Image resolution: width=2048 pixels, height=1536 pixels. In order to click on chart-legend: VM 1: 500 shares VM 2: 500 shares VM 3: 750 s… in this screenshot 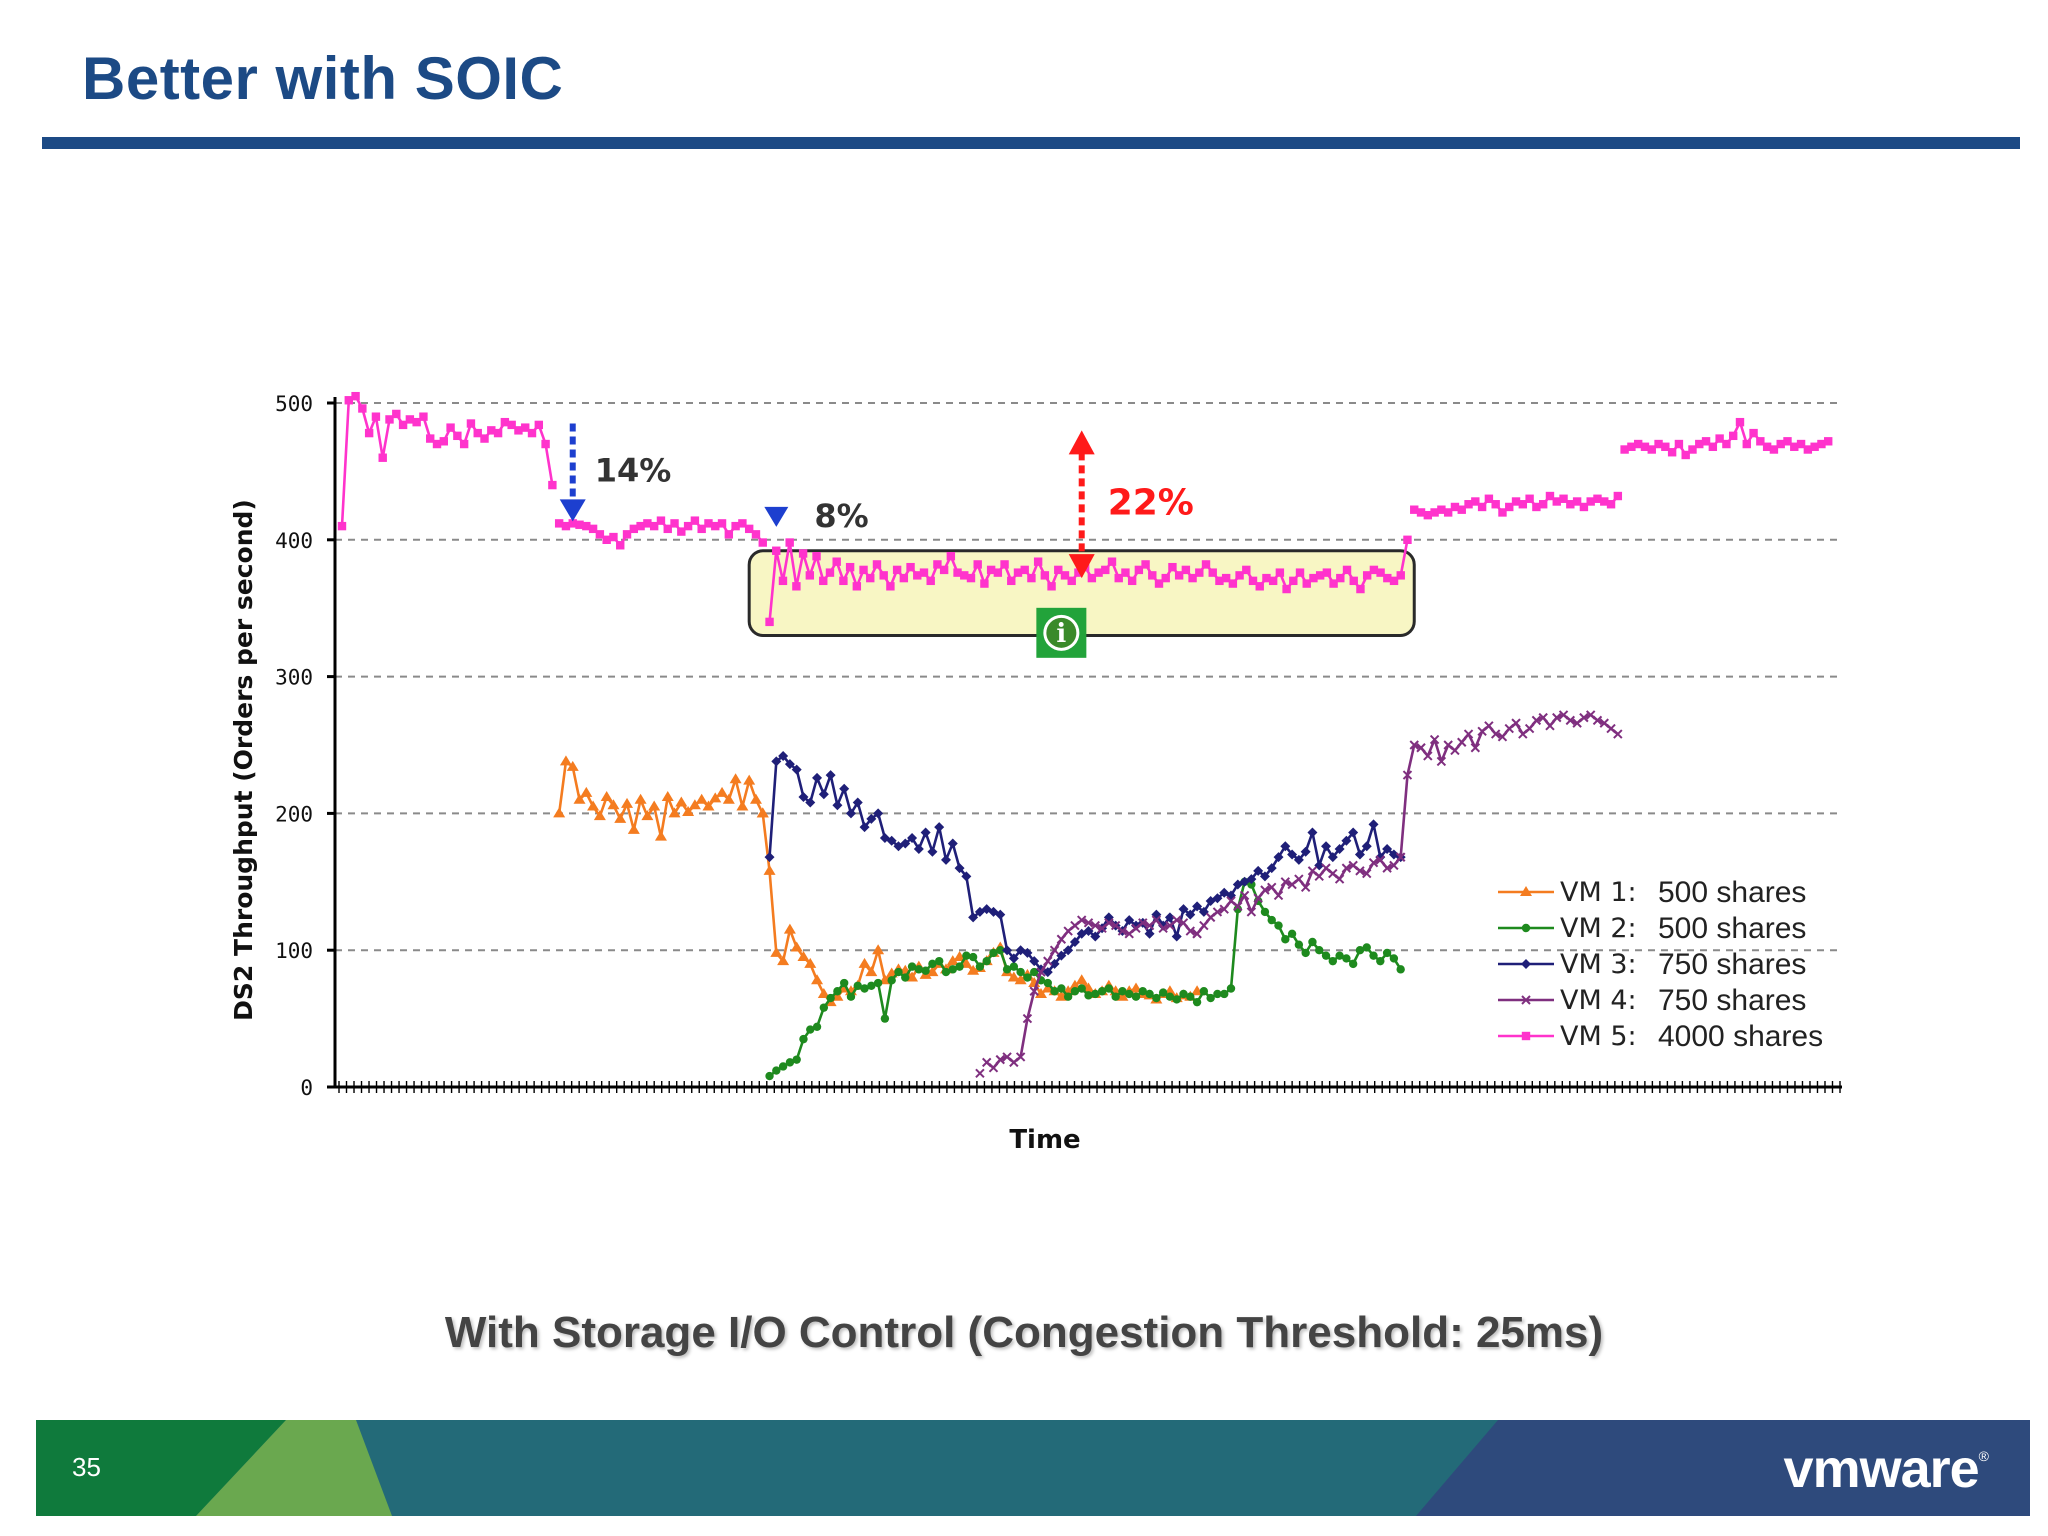, I will do `click(1660, 964)`.